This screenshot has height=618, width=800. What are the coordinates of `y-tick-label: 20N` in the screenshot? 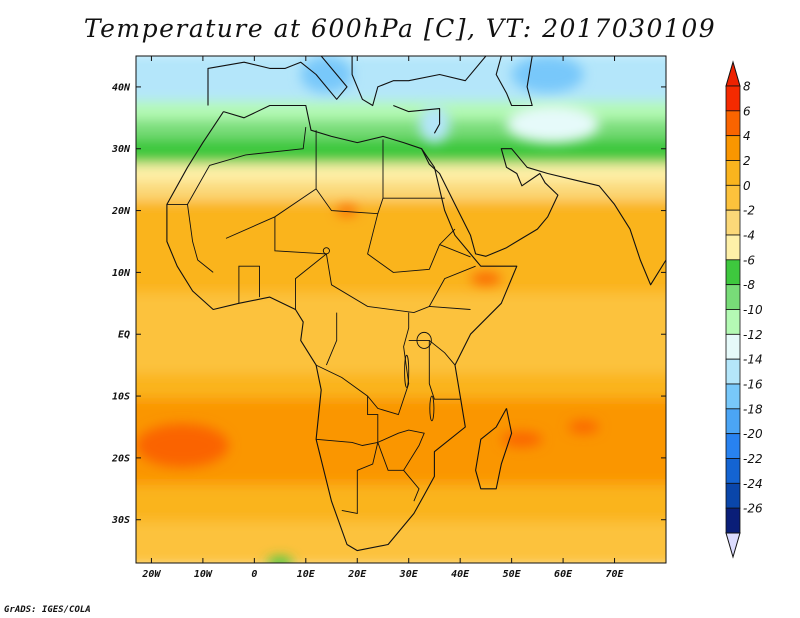 It's located at (121, 211).